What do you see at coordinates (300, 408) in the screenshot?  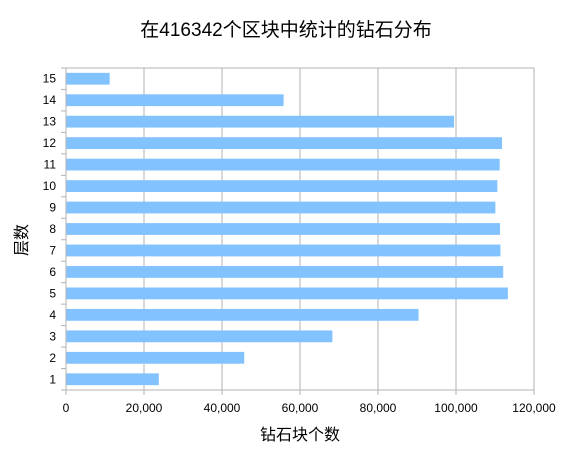 I see `x-tick-label: 60,000` at bounding box center [300, 408].